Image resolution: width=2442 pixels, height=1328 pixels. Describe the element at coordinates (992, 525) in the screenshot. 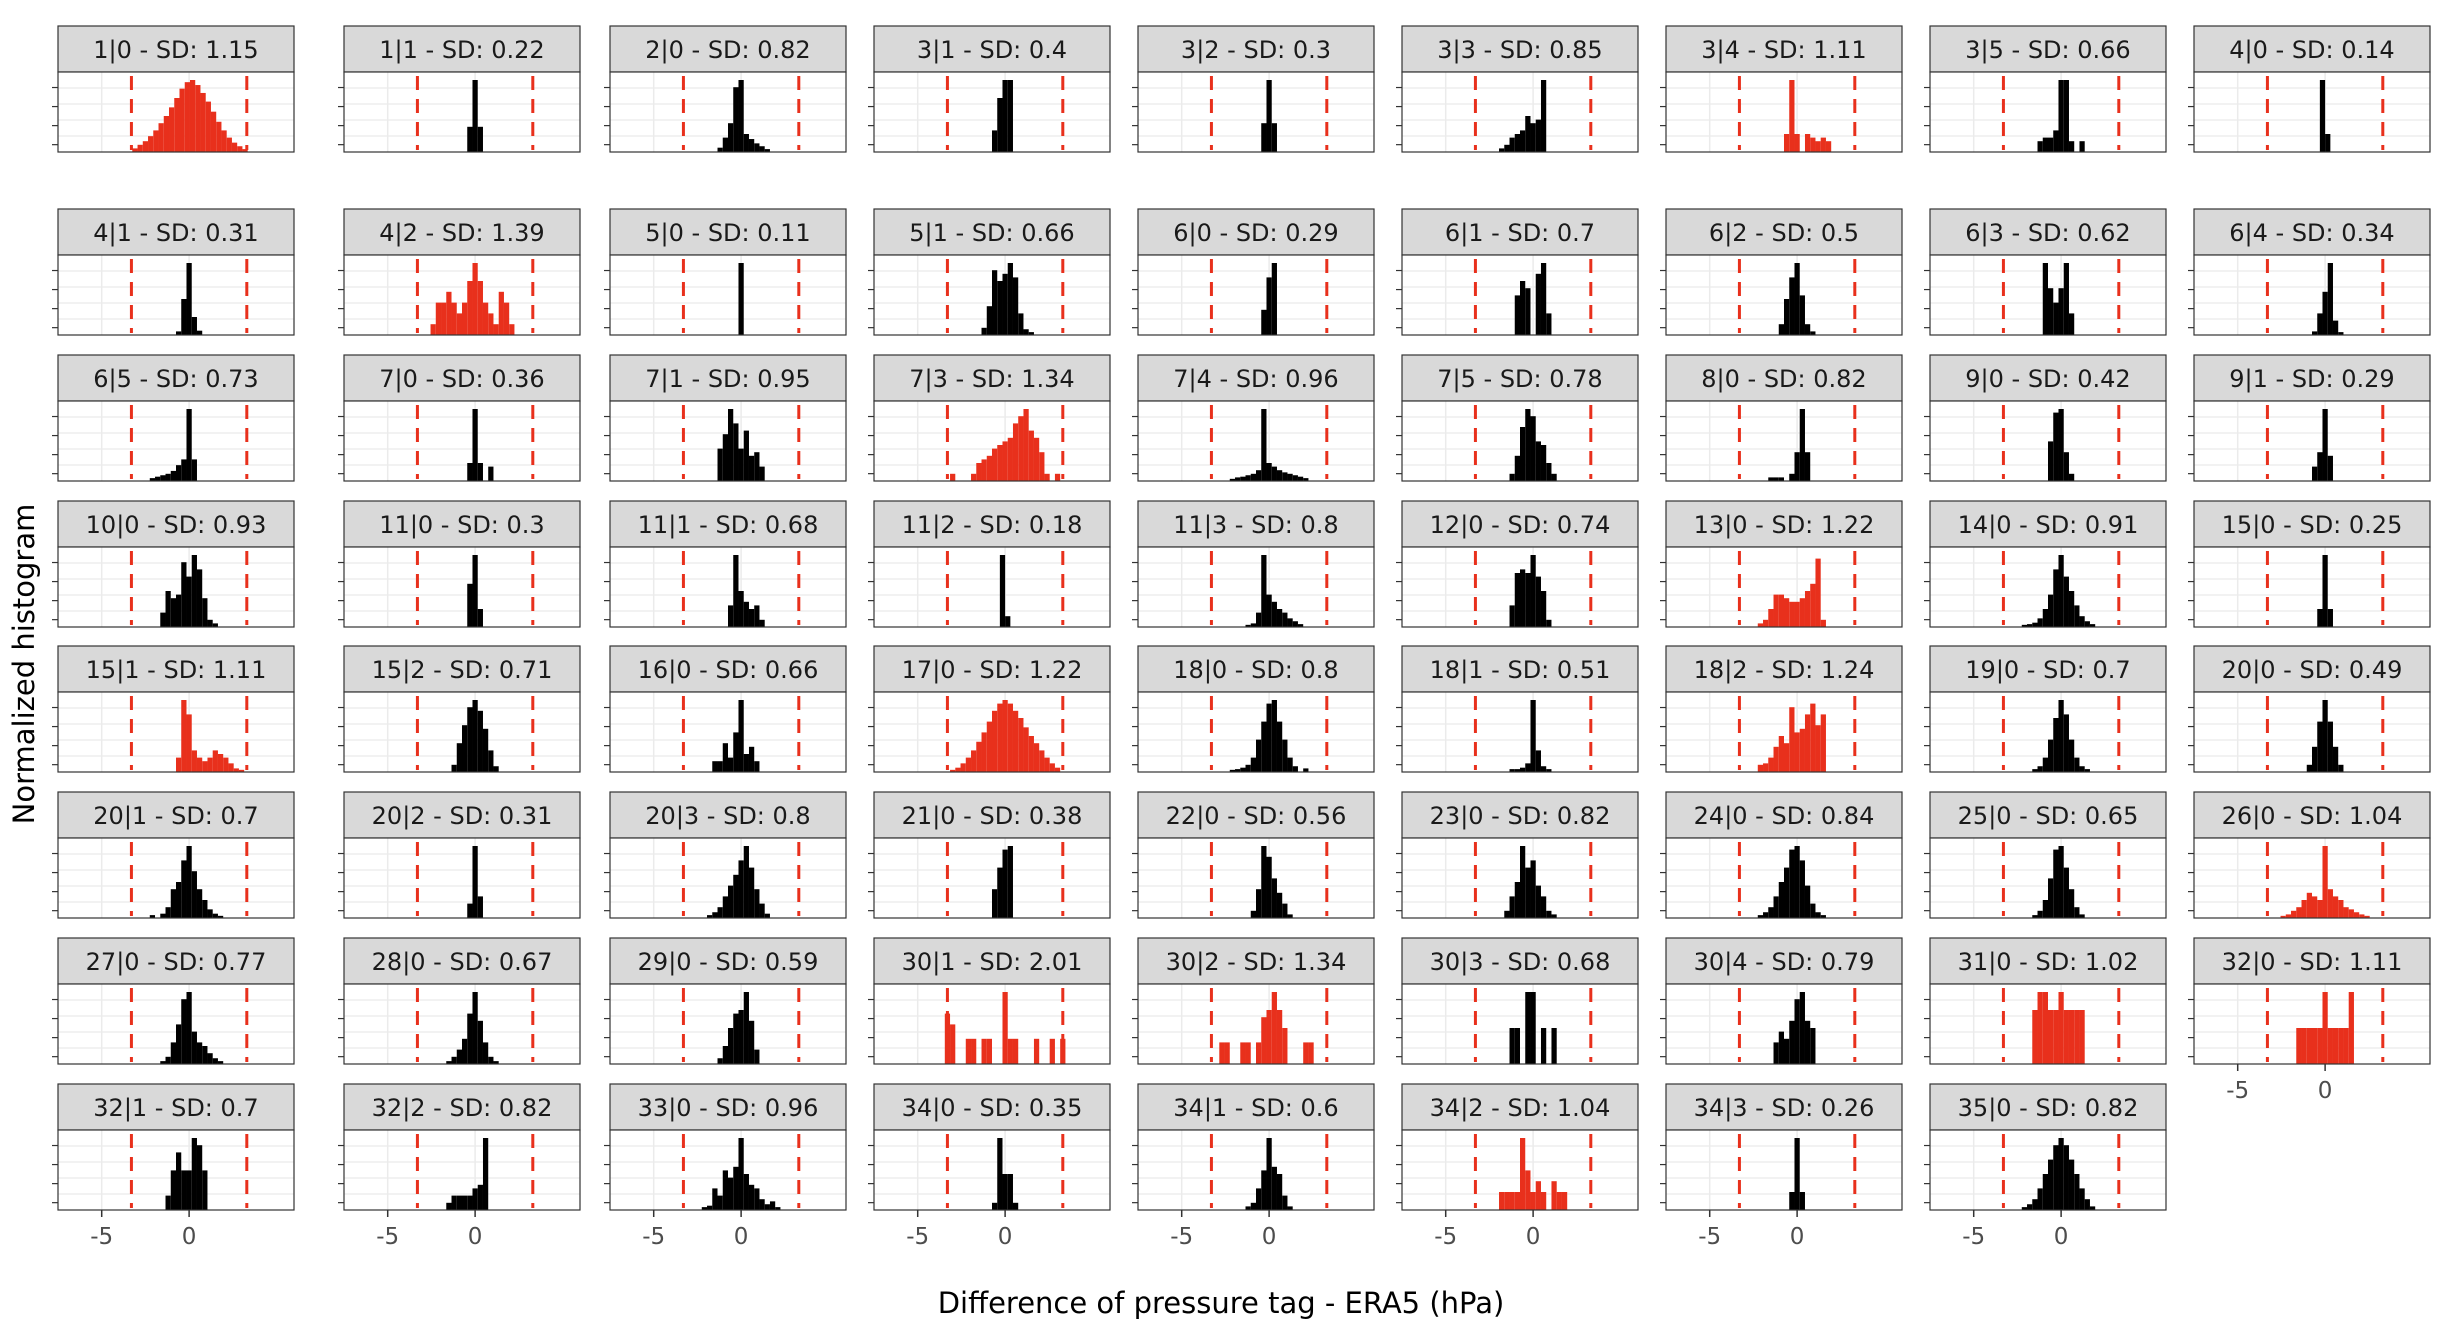

I see `facet-title: 11|2 - SD: 0.18` at that location.